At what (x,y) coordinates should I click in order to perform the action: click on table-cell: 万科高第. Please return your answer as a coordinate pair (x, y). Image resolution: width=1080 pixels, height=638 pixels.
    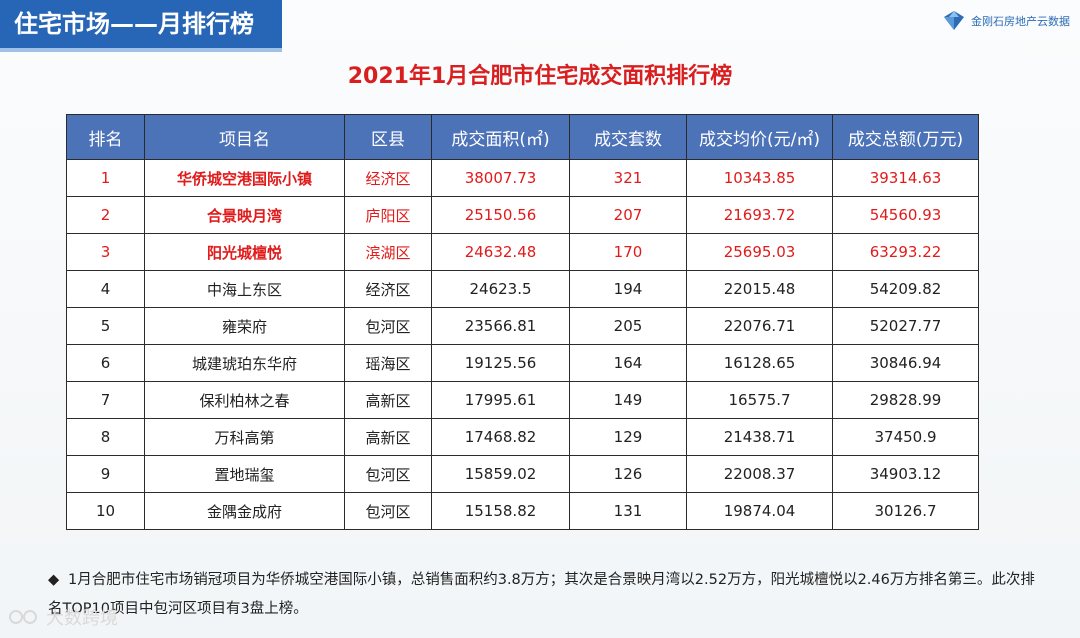
    Looking at the image, I should click on (244, 437).